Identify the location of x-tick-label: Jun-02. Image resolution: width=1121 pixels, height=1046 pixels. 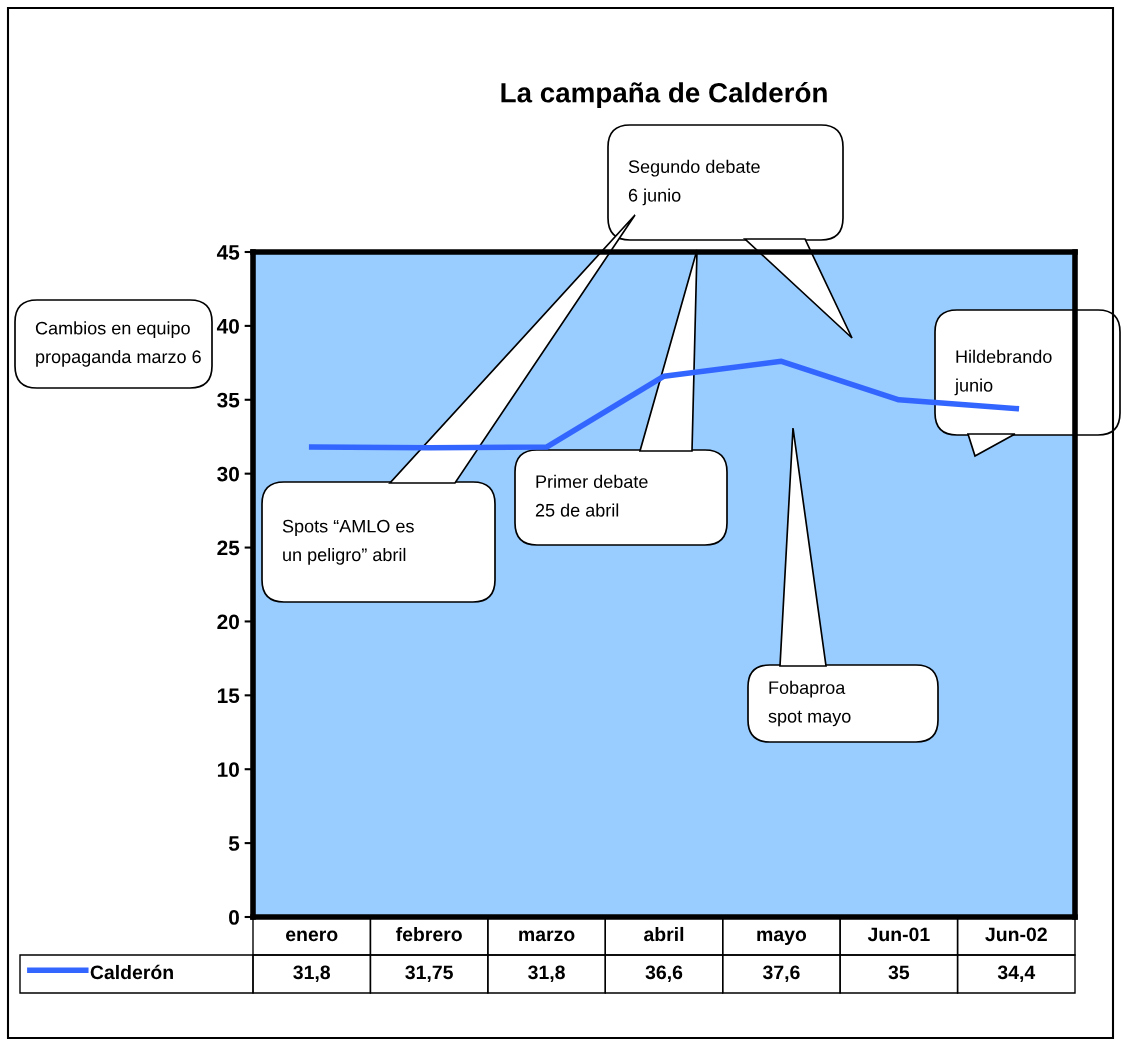
(1016, 934).